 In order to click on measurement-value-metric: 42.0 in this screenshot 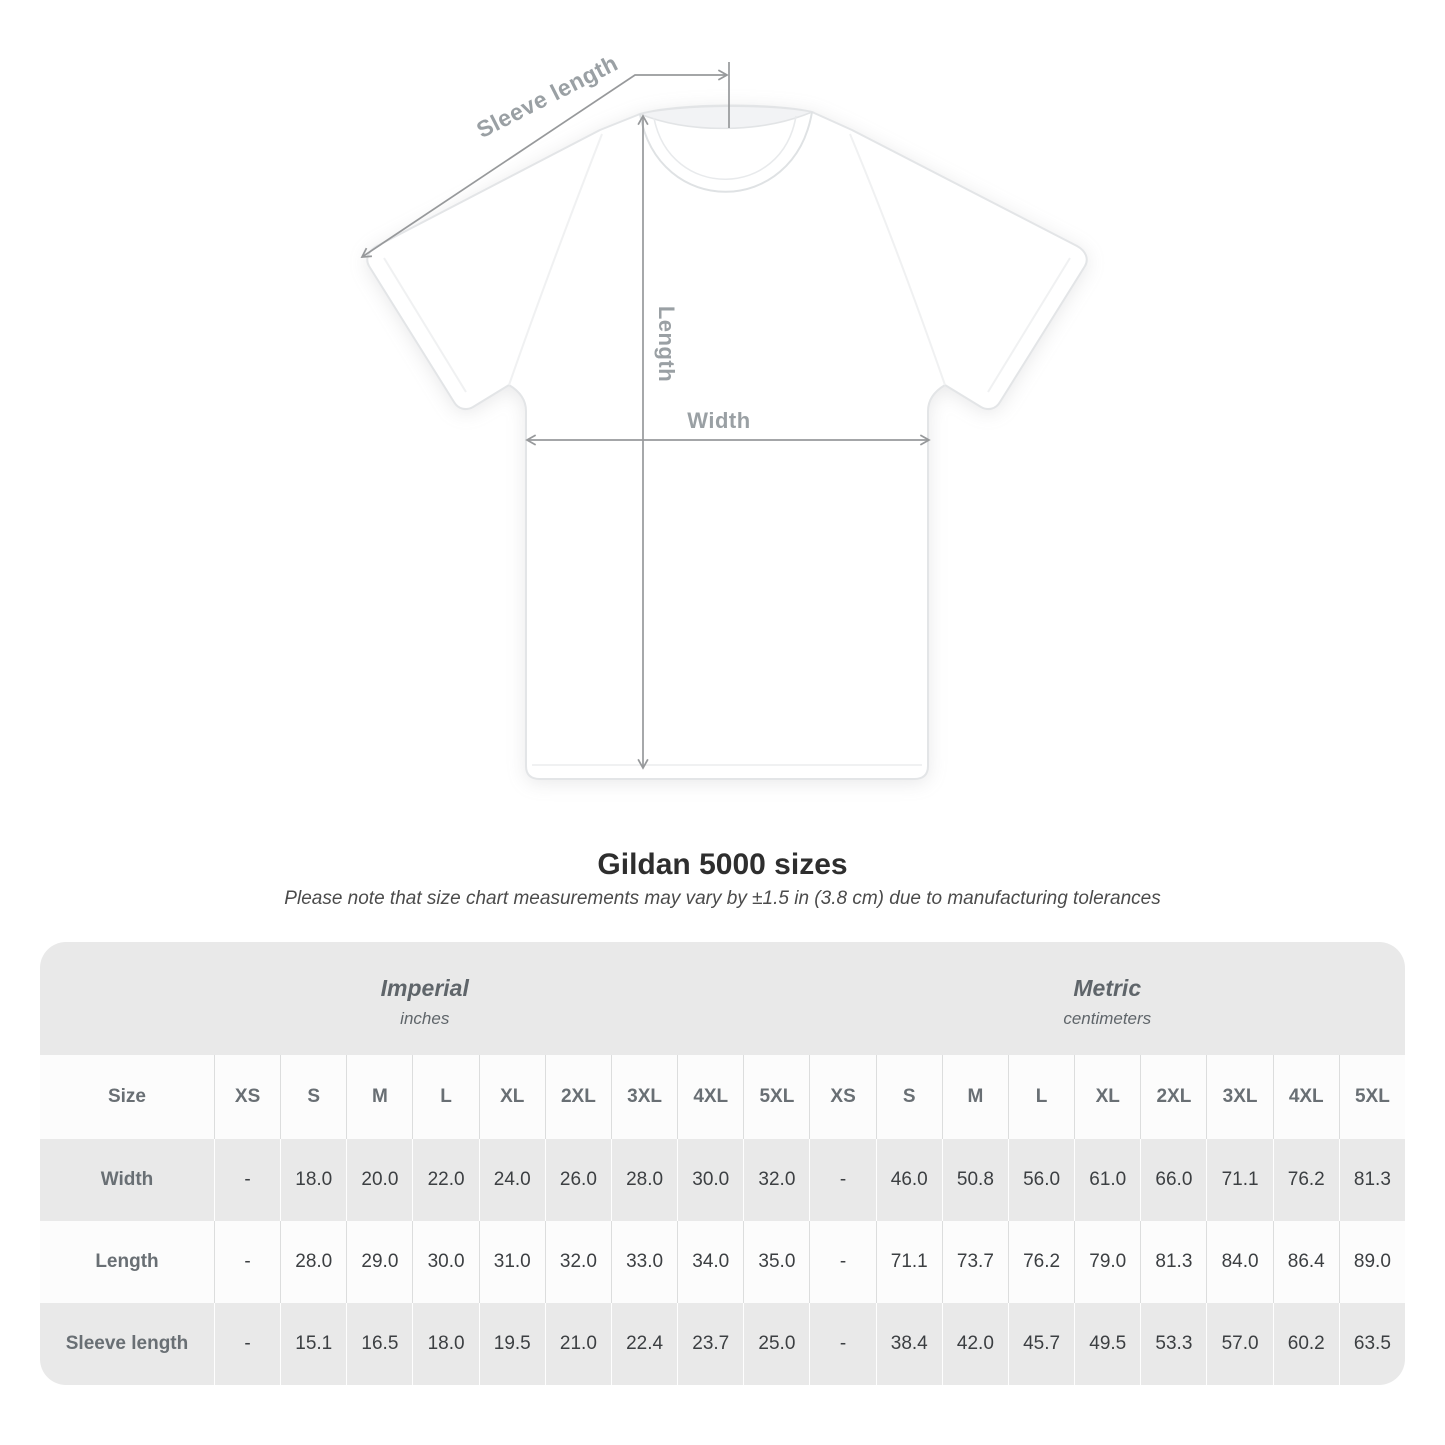, I will do `click(974, 1344)`.